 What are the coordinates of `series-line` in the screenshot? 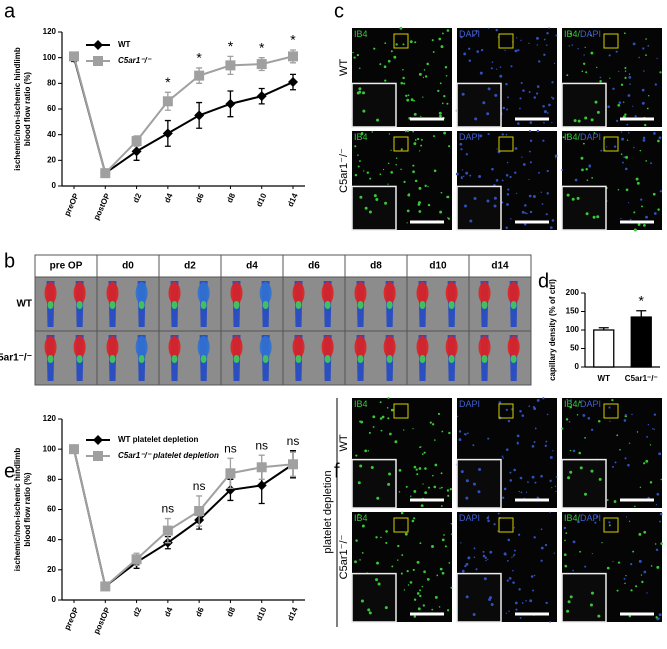 It's located at (183, 116).